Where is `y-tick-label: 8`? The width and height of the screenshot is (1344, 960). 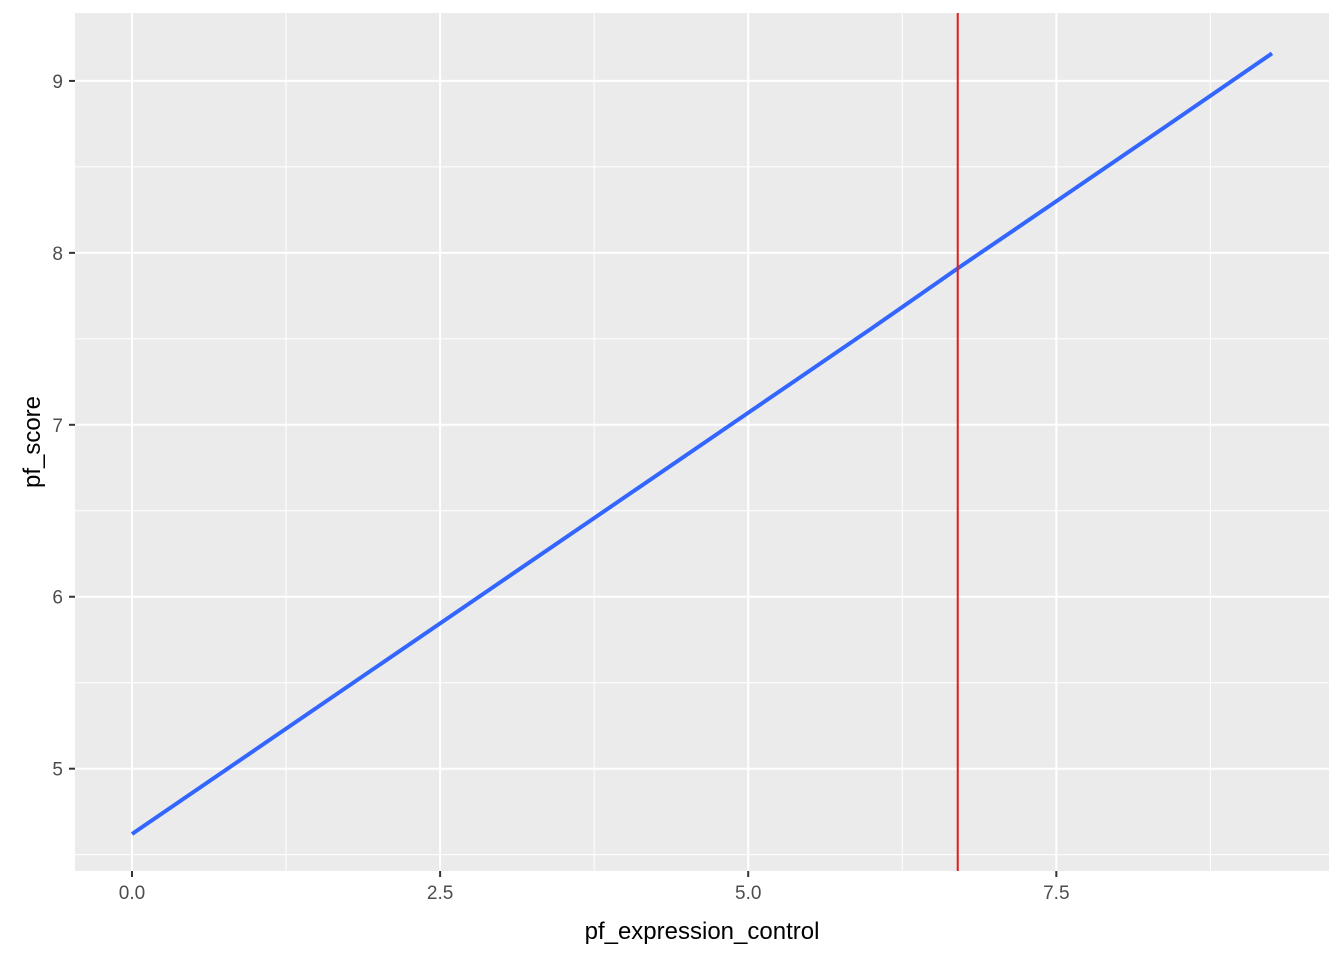 y-tick-label: 8 is located at coordinates (57, 254).